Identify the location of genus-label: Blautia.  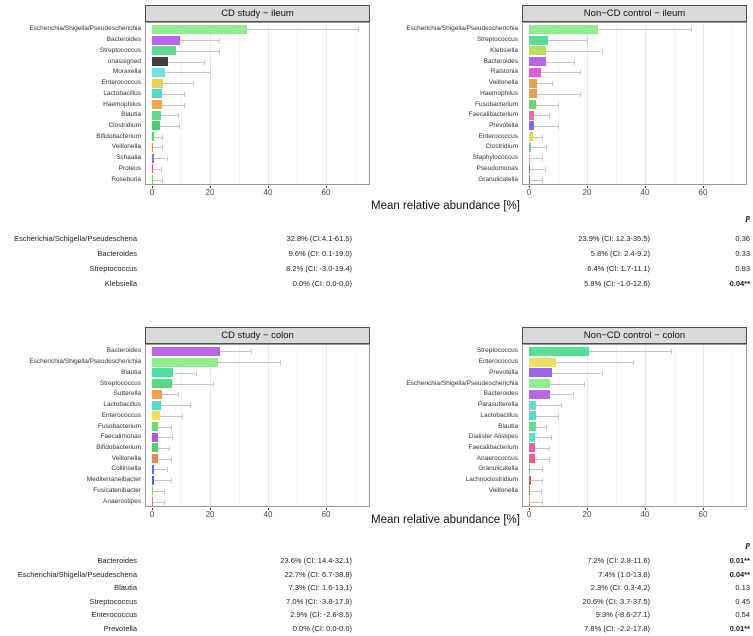
(125, 587).